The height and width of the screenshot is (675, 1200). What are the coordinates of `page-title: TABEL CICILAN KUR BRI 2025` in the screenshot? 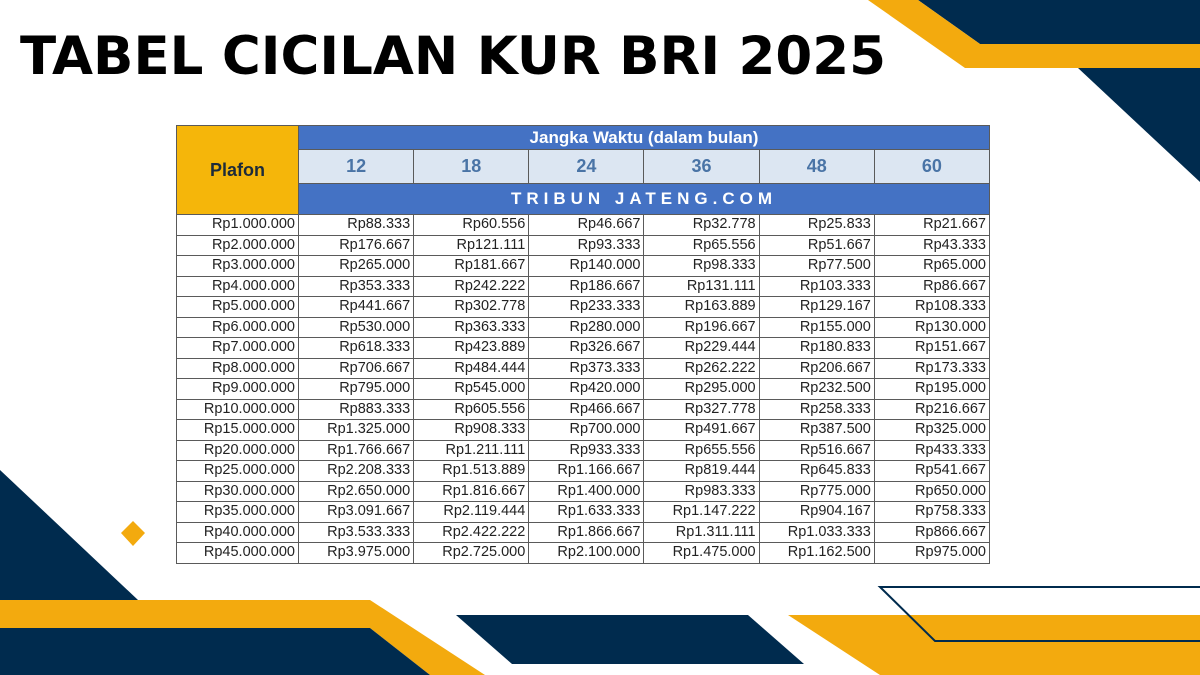 It's located at (453, 56).